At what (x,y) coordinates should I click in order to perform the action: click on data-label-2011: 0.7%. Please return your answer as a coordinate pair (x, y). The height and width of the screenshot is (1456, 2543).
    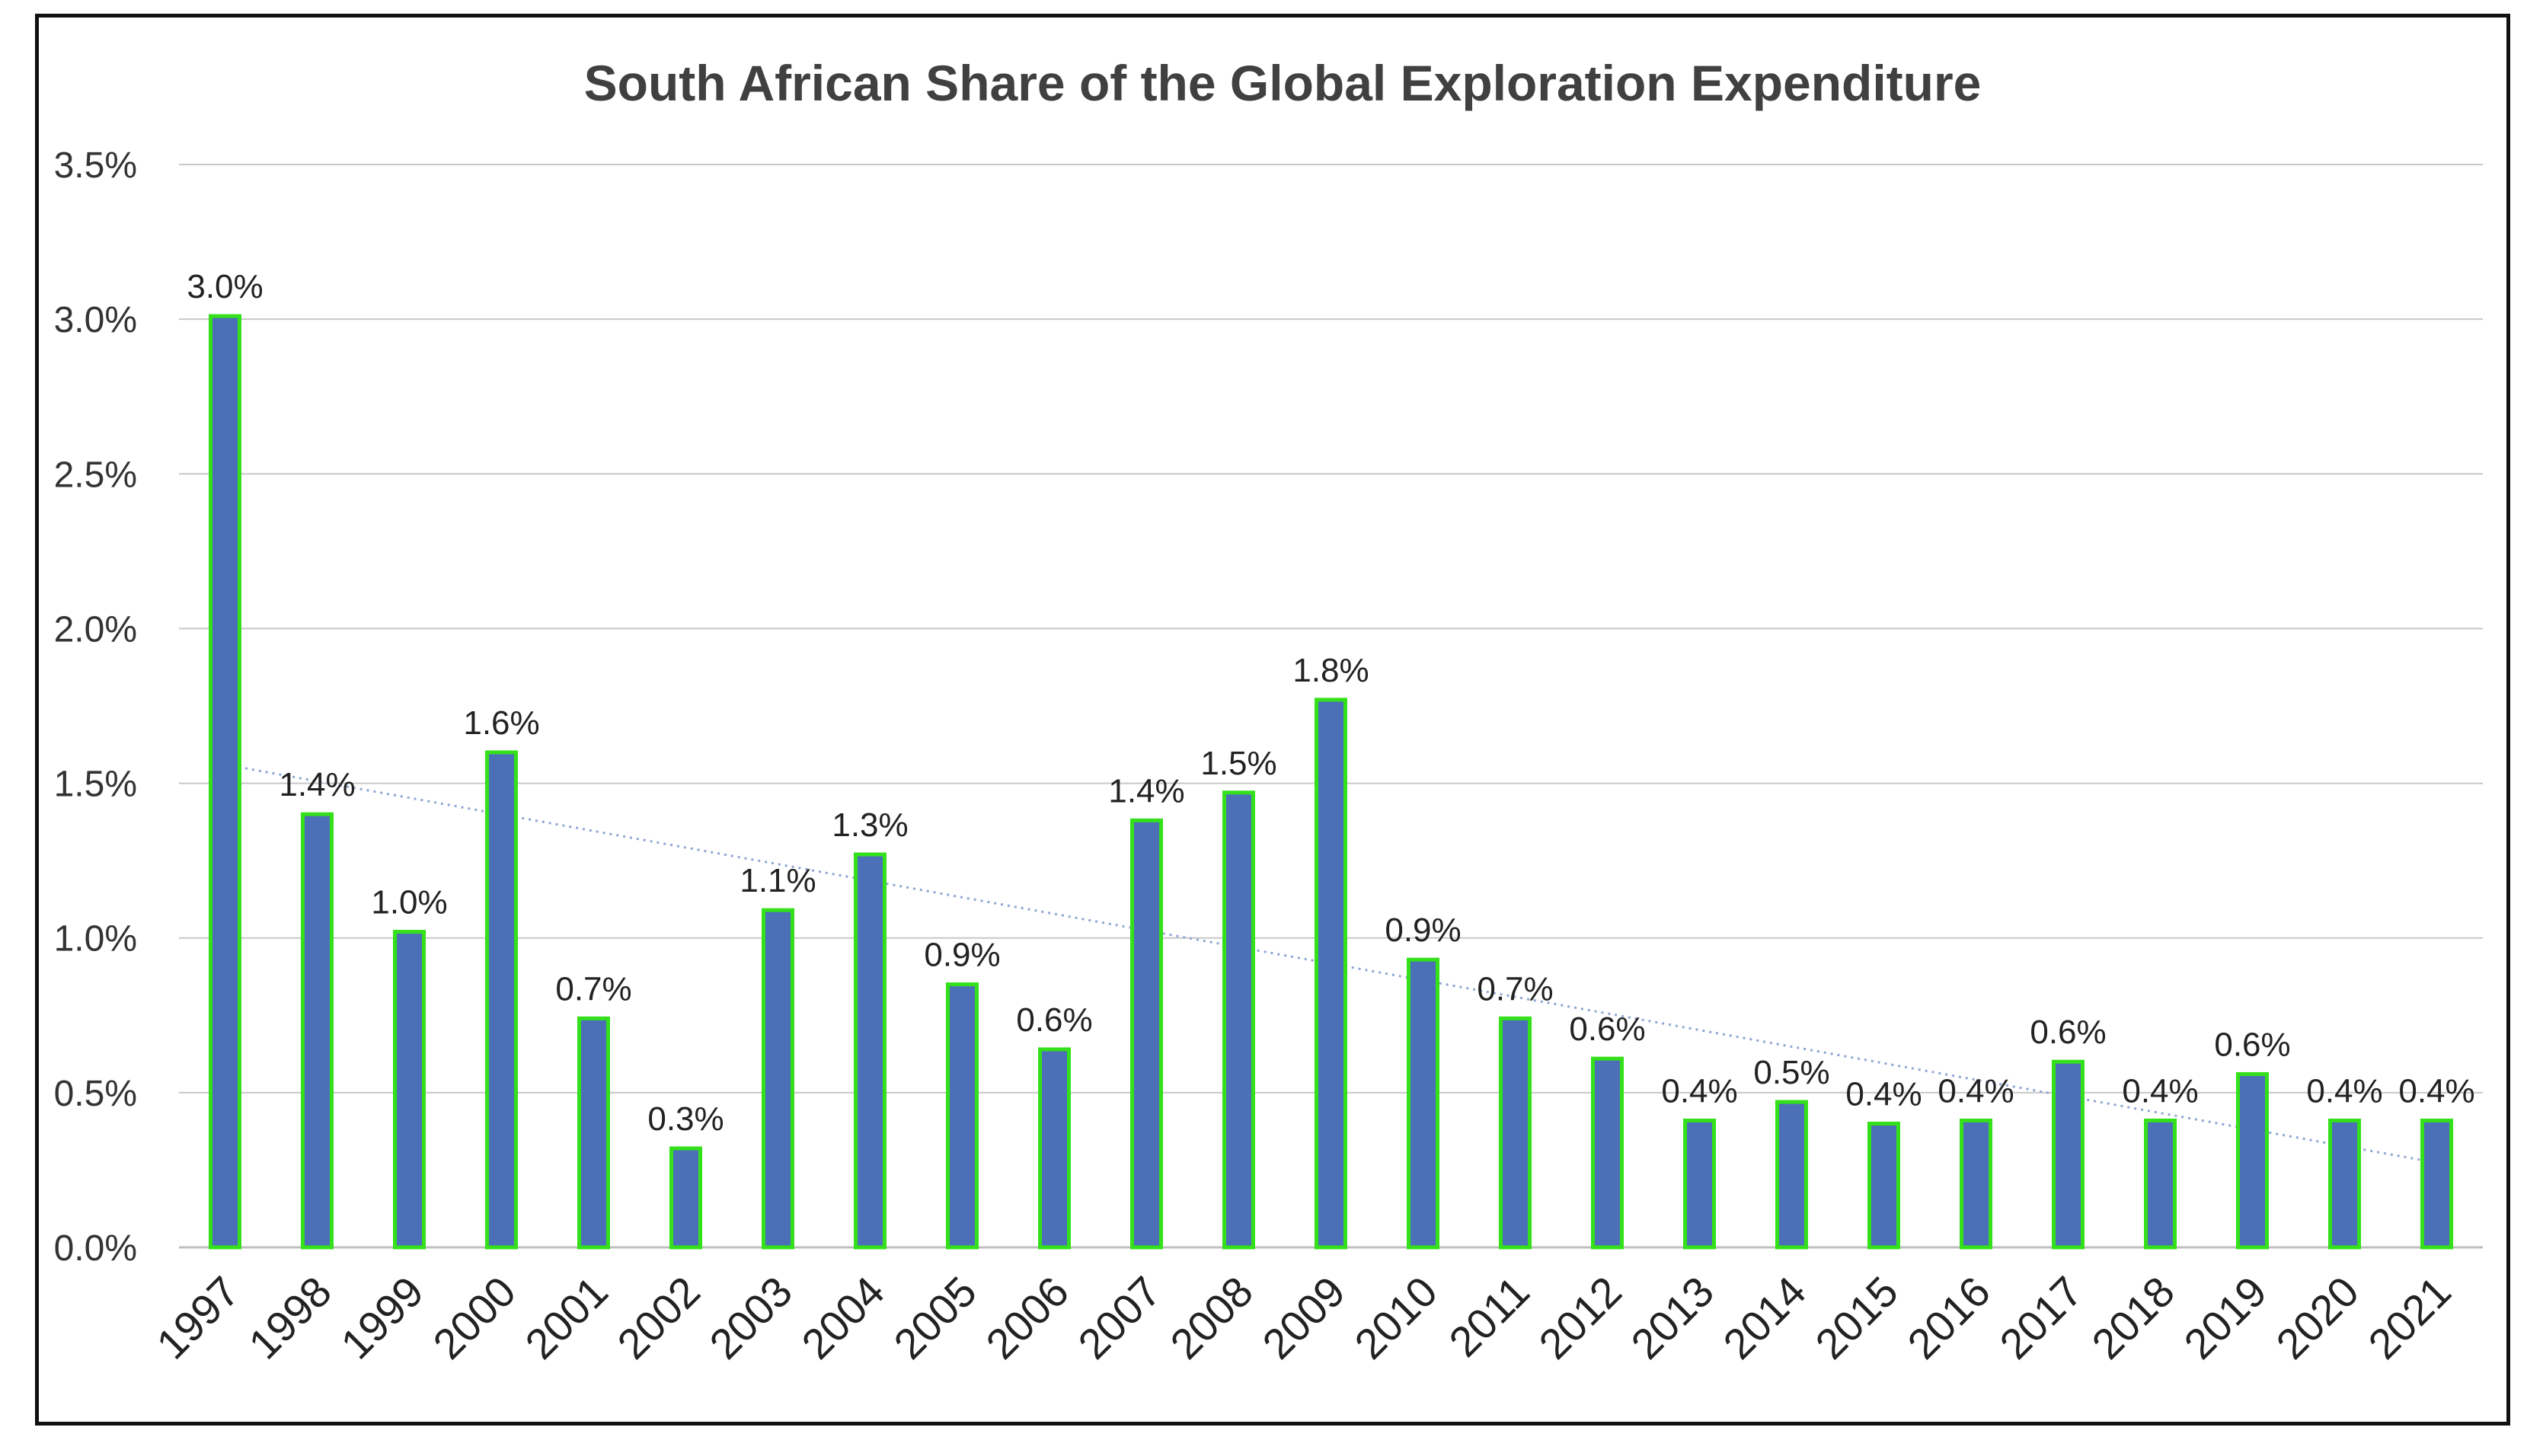
    Looking at the image, I should click on (1515, 988).